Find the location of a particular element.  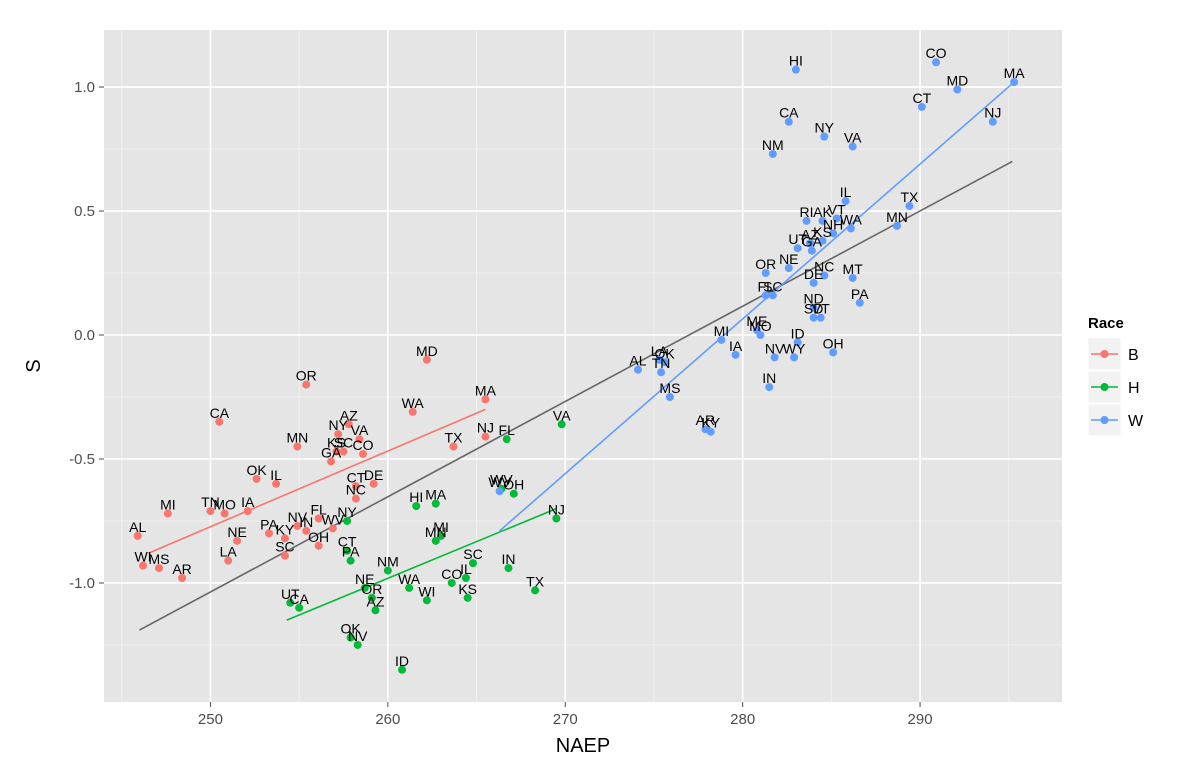

point-label: WI is located at coordinates (142, 557).